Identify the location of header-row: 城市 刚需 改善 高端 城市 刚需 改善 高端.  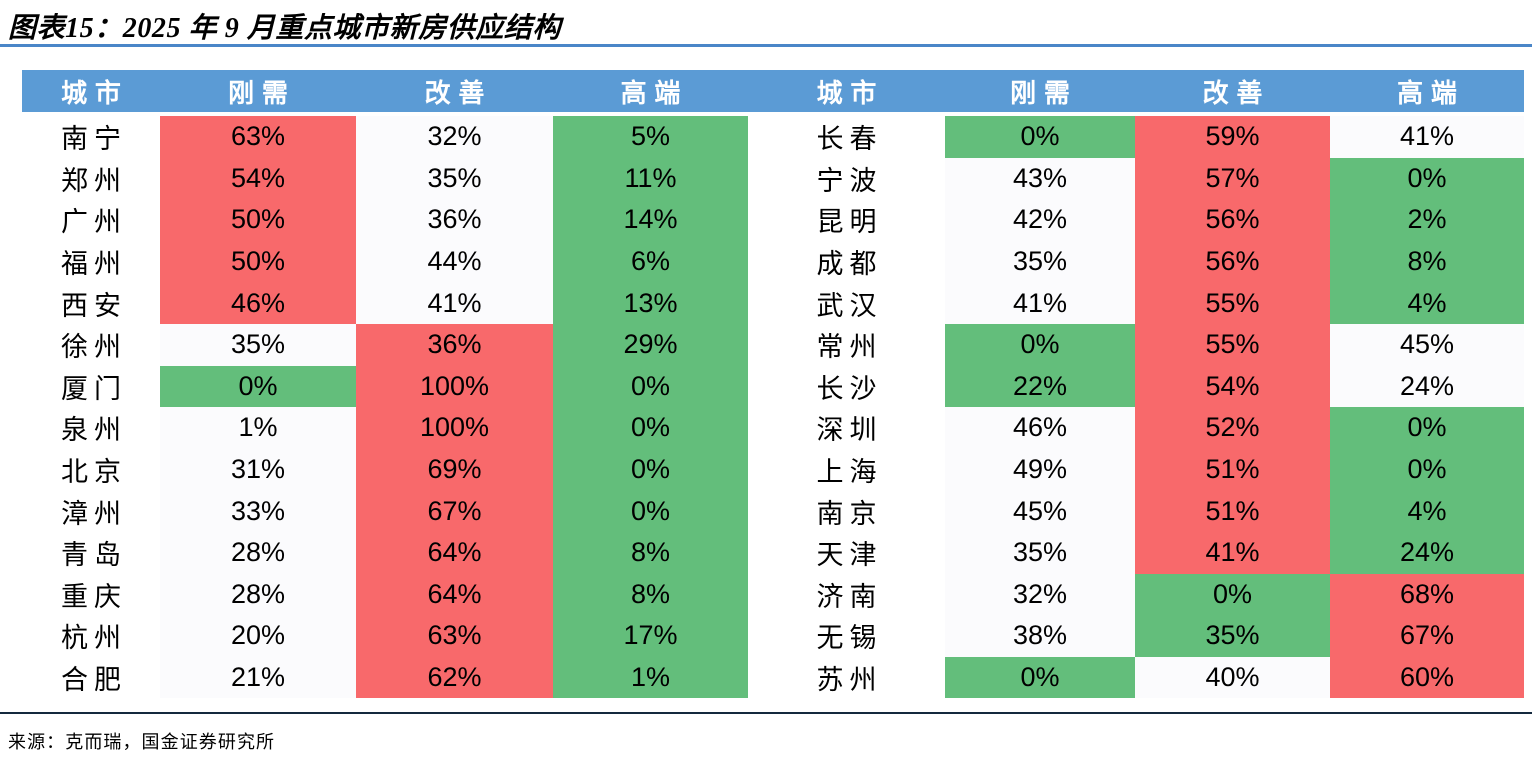
(773, 91).